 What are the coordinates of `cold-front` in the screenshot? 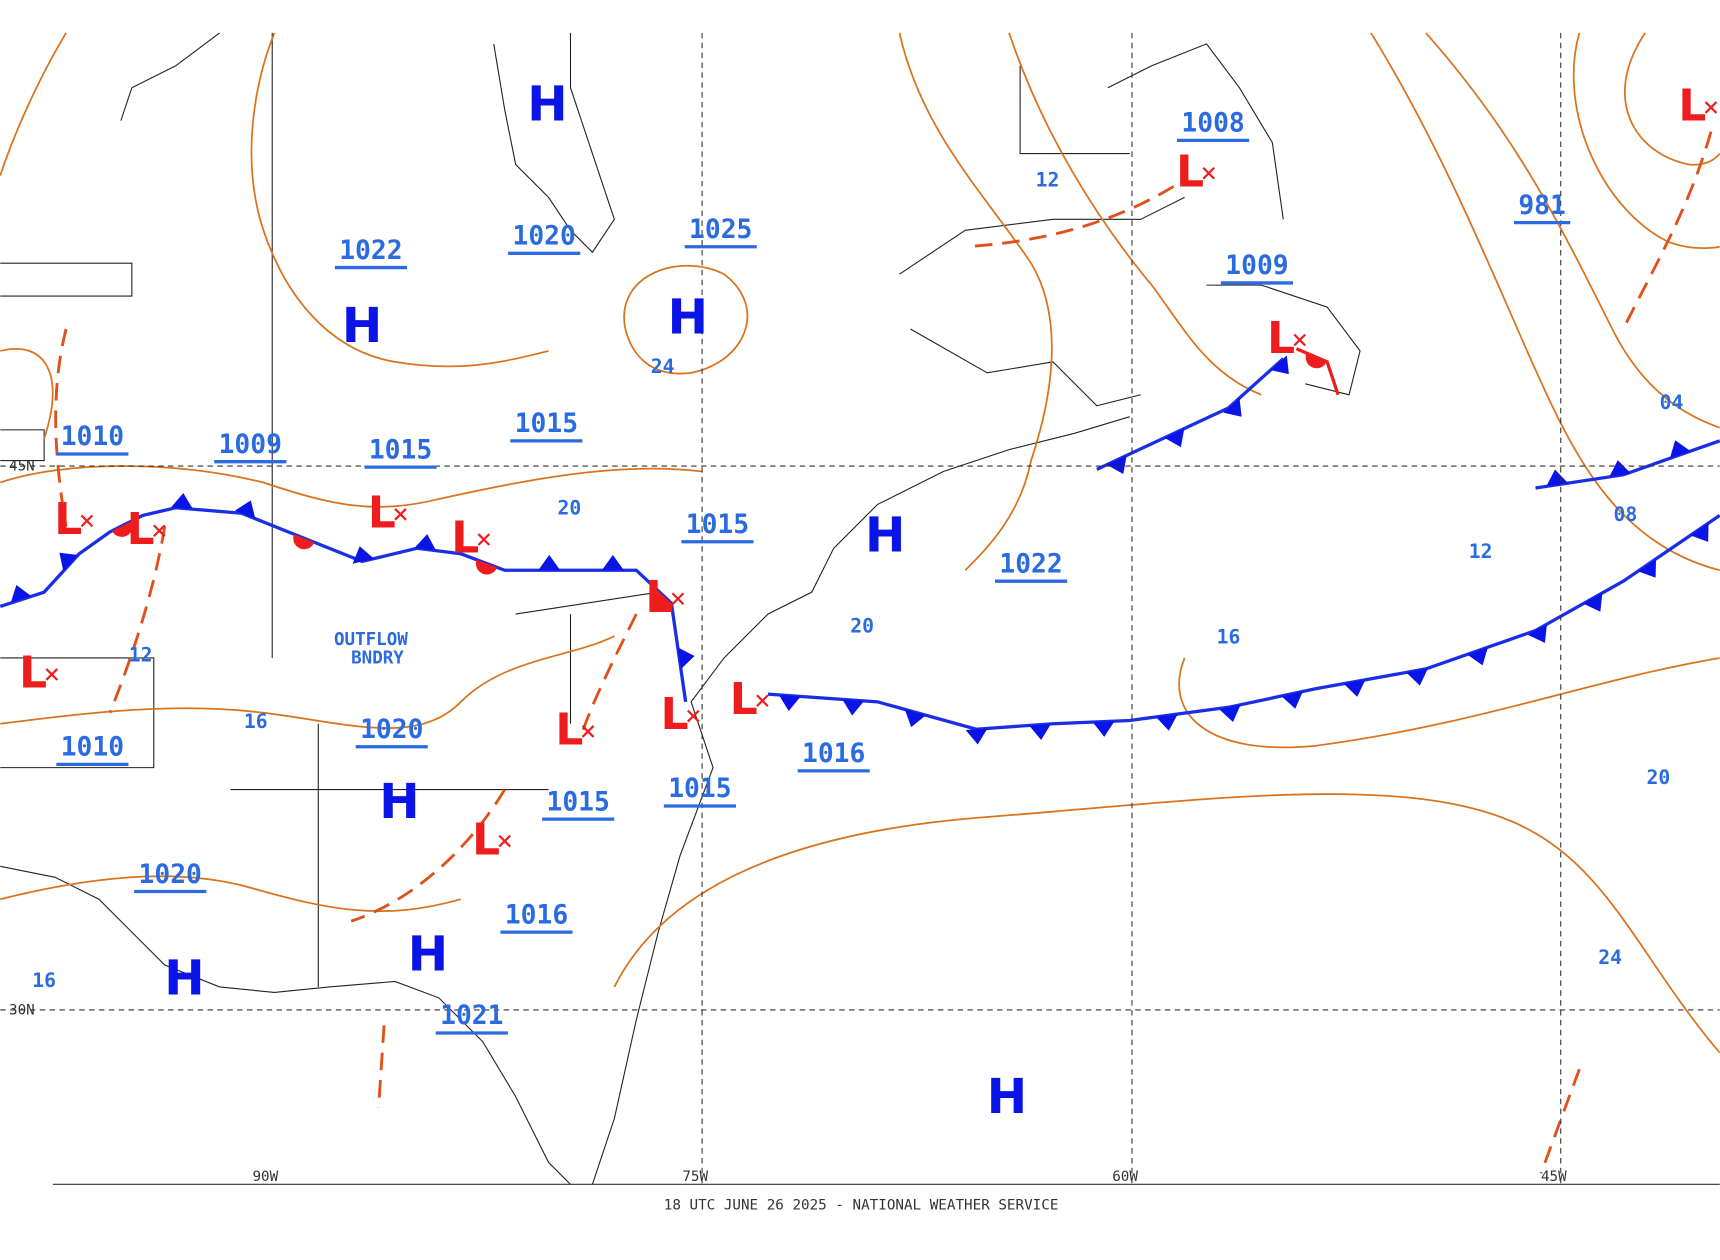 It's located at (1190, 414).